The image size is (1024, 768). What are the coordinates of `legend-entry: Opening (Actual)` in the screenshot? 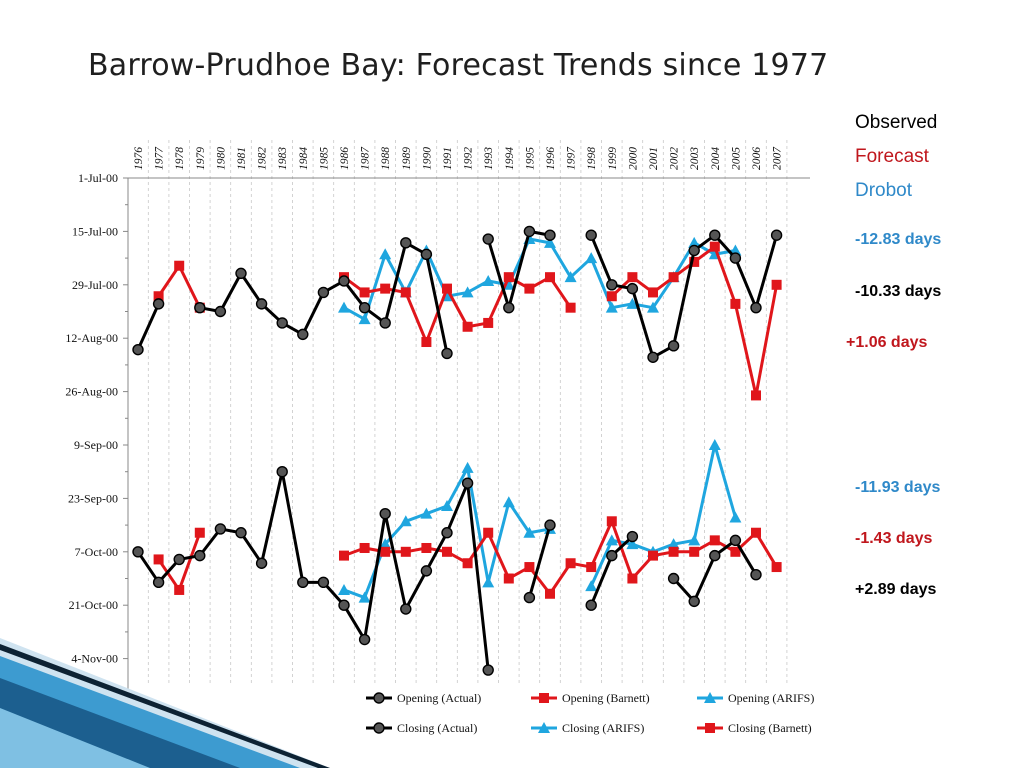 It's located at (423, 698).